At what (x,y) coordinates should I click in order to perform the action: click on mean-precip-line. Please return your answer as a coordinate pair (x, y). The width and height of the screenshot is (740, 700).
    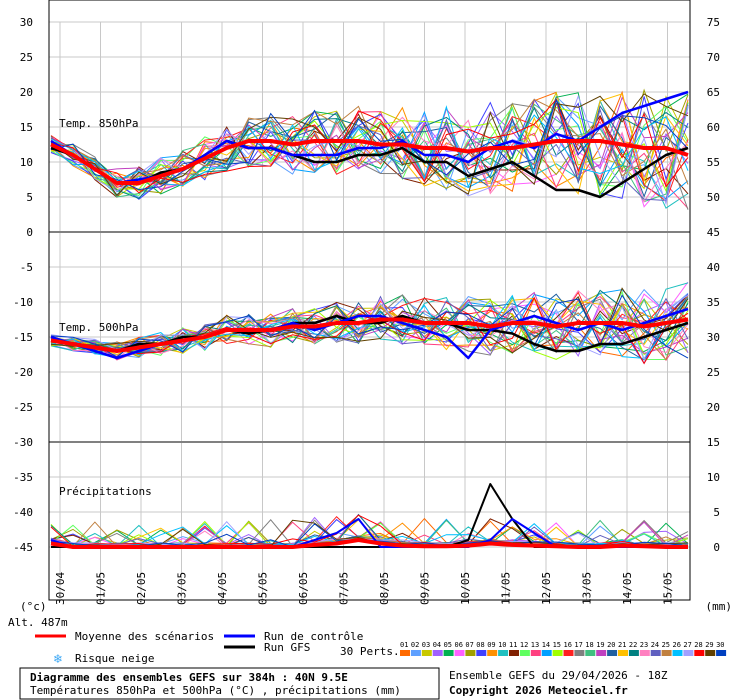
    Looking at the image, I should click on (369, 543).